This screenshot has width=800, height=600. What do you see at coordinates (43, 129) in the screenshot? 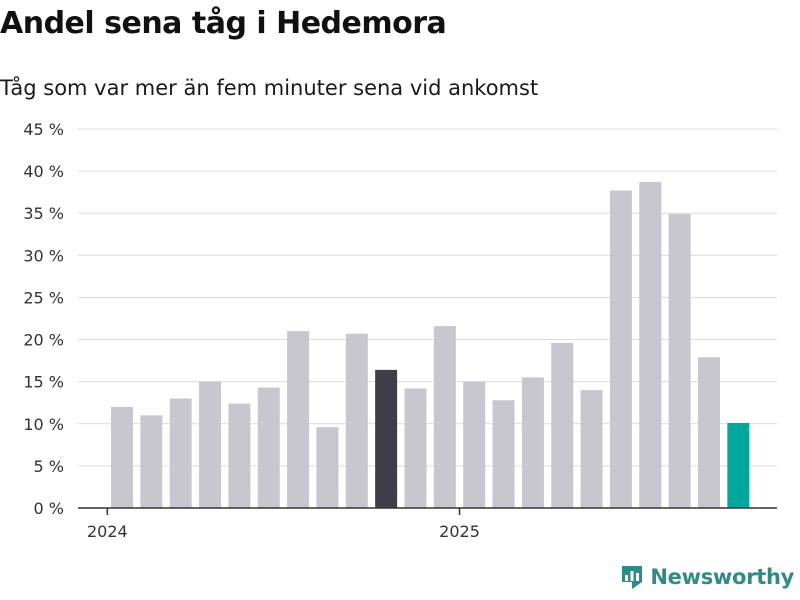
I see `y-tick-label: 45 %` at bounding box center [43, 129].